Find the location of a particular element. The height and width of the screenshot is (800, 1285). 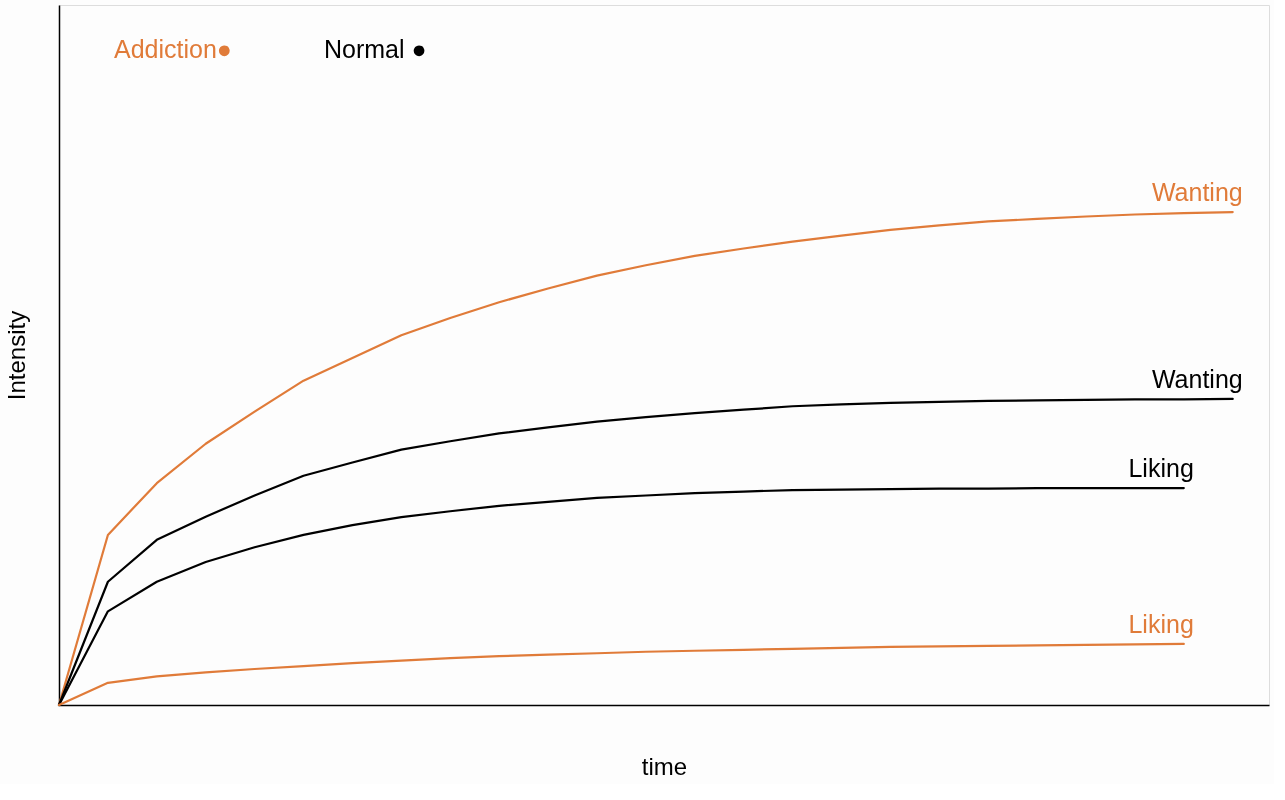

text: Addiction● is located at coordinates (173, 49).